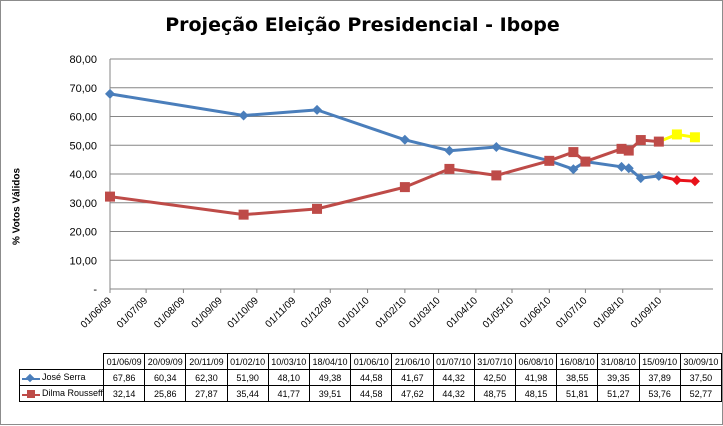  Describe the element at coordinates (494, 393) in the screenshot. I see `table-value-cell: 48,75` at that location.